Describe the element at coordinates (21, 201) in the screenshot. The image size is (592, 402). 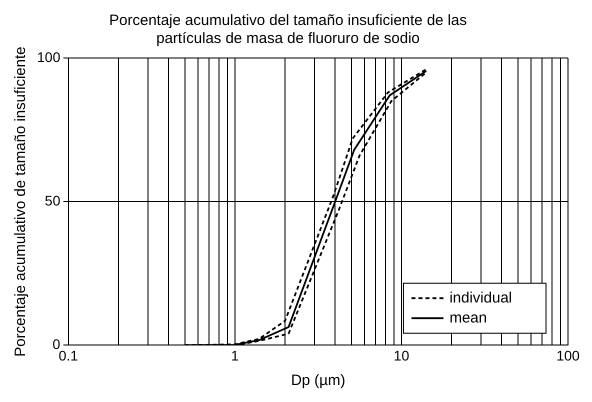
I see `y-axis-title: Porcentaje acumulativo de tamaño insuficiente` at that location.